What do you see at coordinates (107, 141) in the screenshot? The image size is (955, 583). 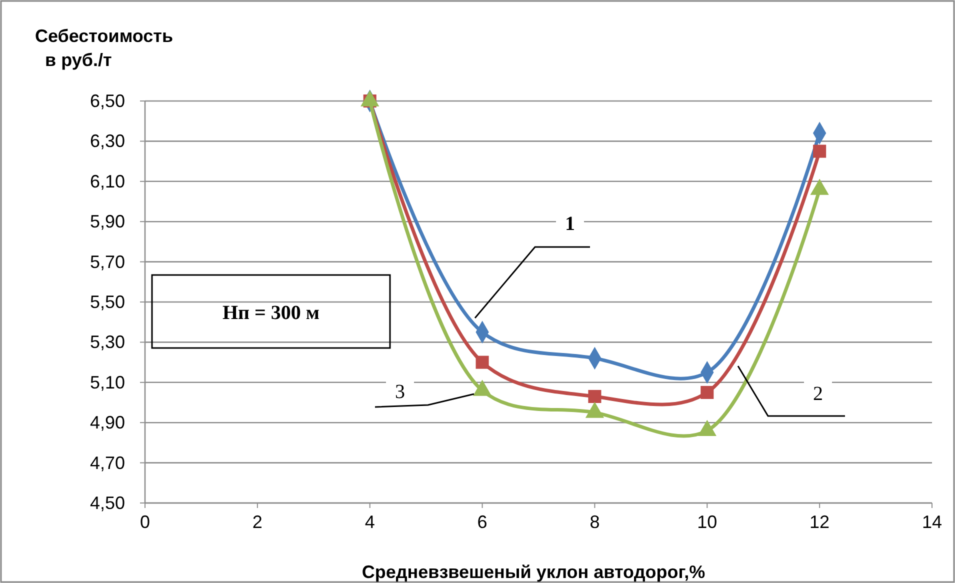 I see `y-tick-label: 6,30` at bounding box center [107, 141].